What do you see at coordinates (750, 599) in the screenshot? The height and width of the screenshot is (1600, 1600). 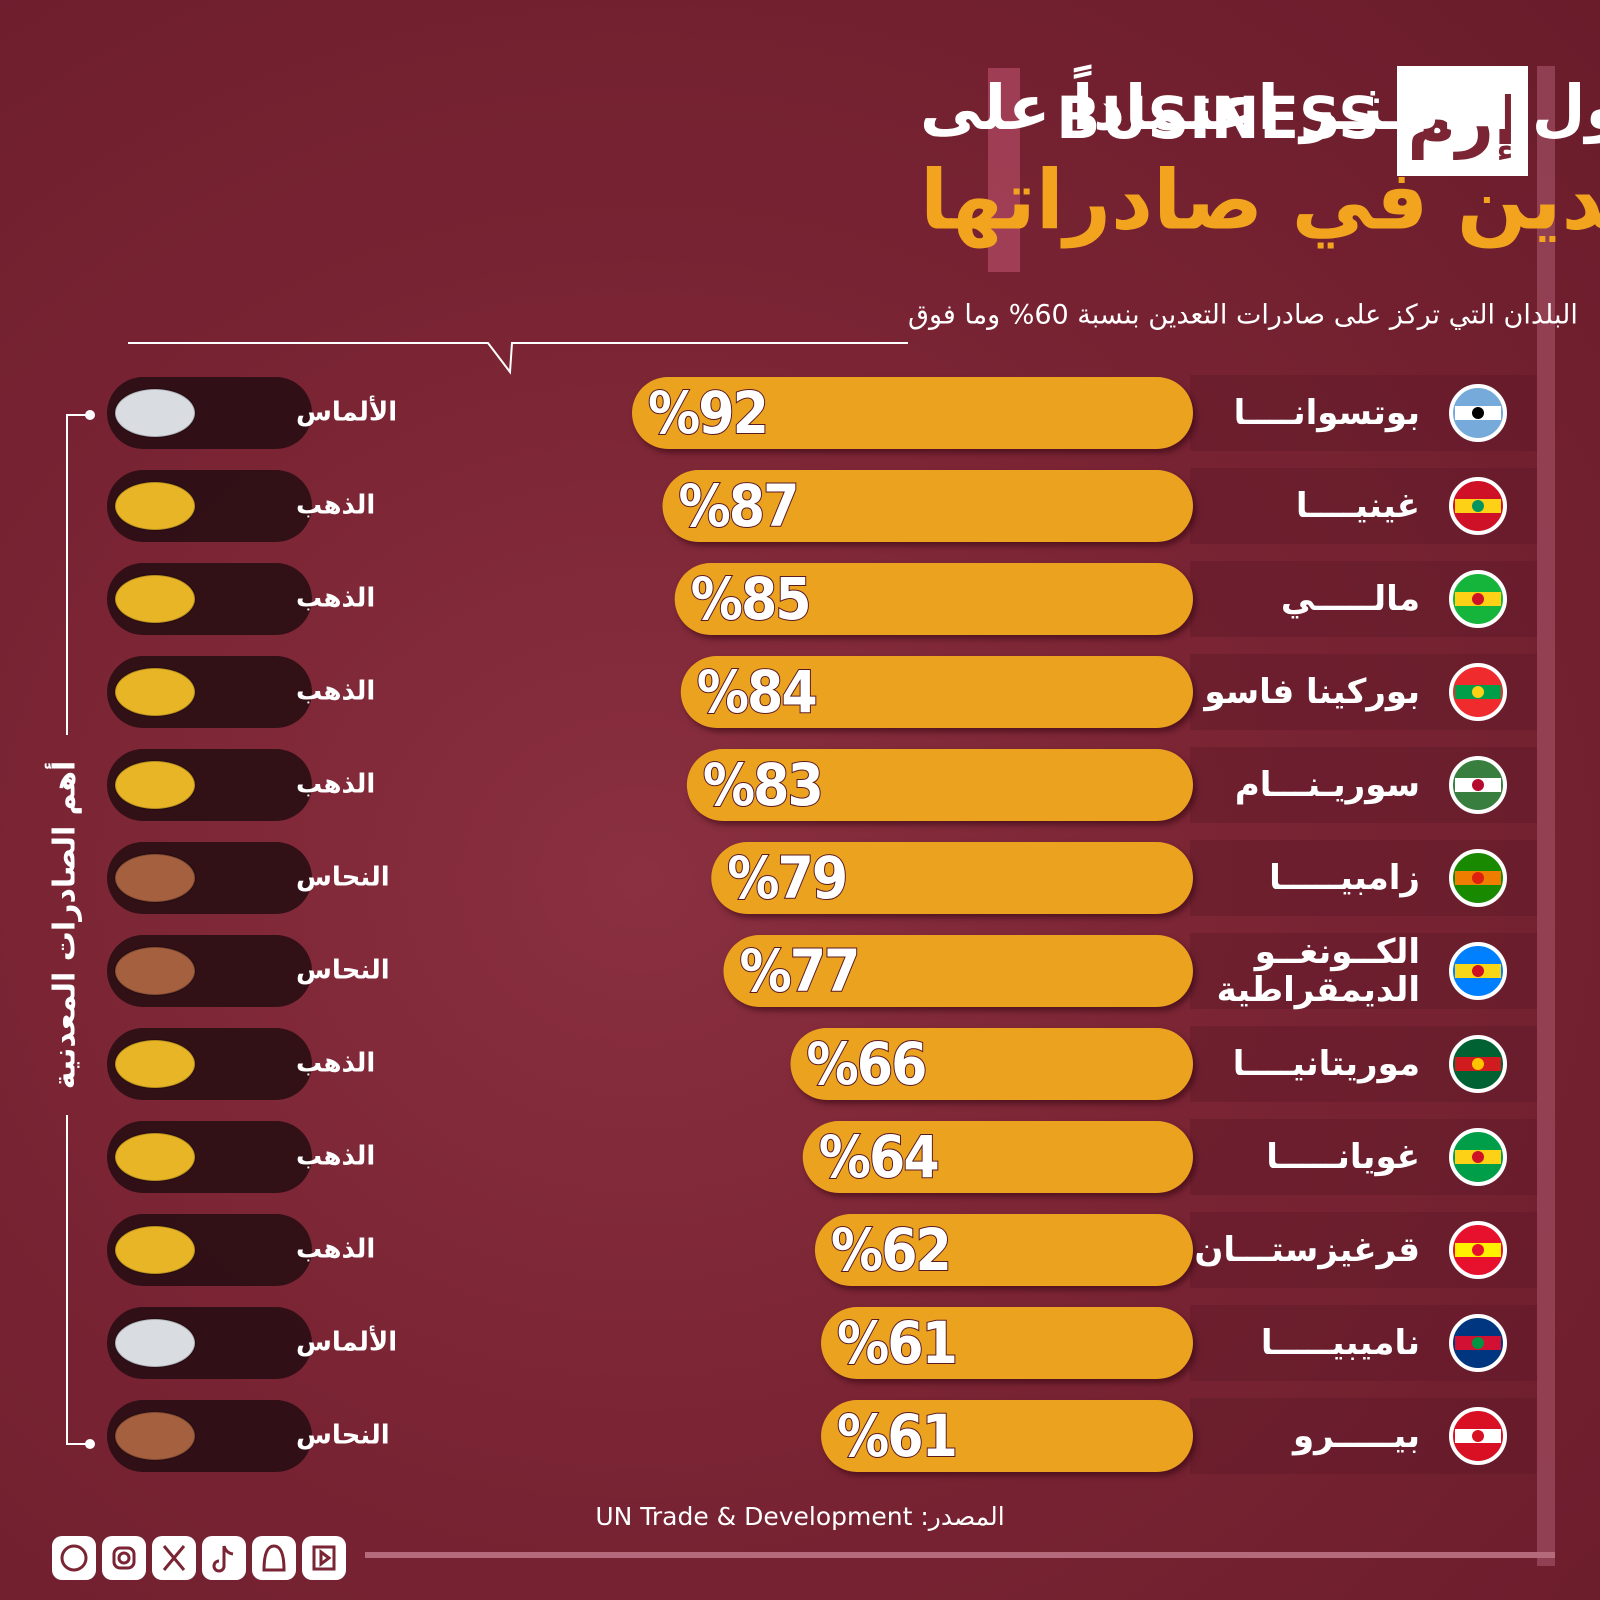 I see `value-label: %85` at bounding box center [750, 599].